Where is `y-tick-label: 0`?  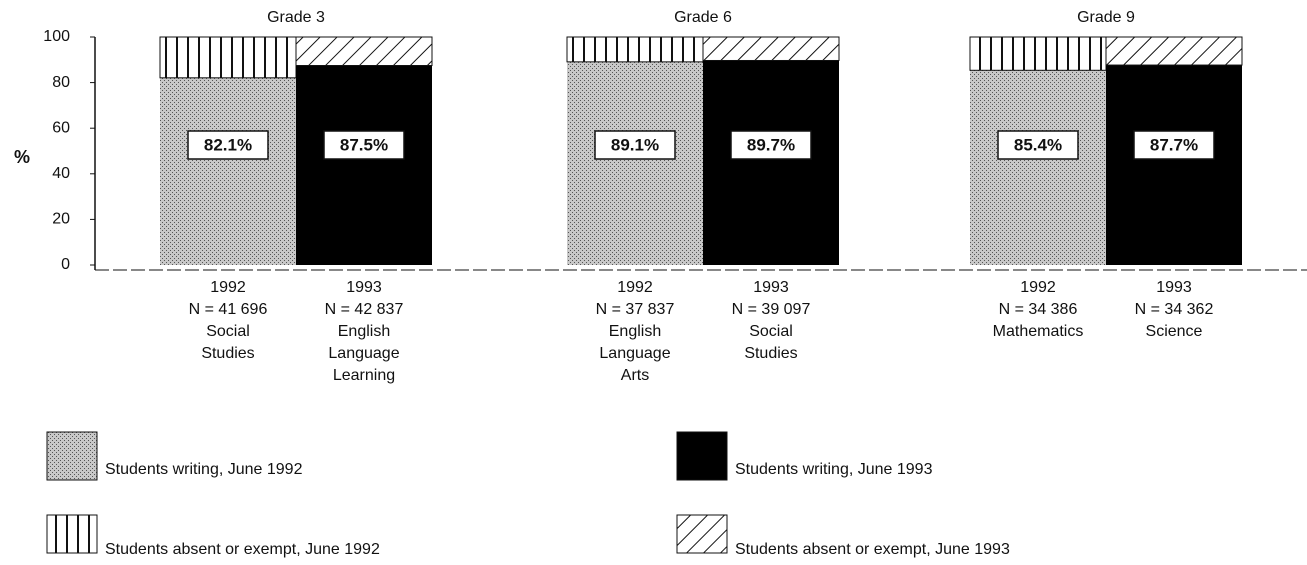
y-tick-label: 0 is located at coordinates (65, 264).